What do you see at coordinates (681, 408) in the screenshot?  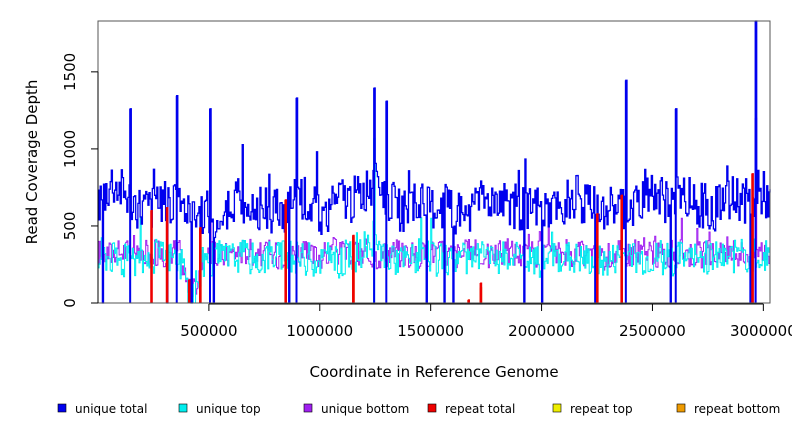 I see `legend-swatch-repeat-bottom` at bounding box center [681, 408].